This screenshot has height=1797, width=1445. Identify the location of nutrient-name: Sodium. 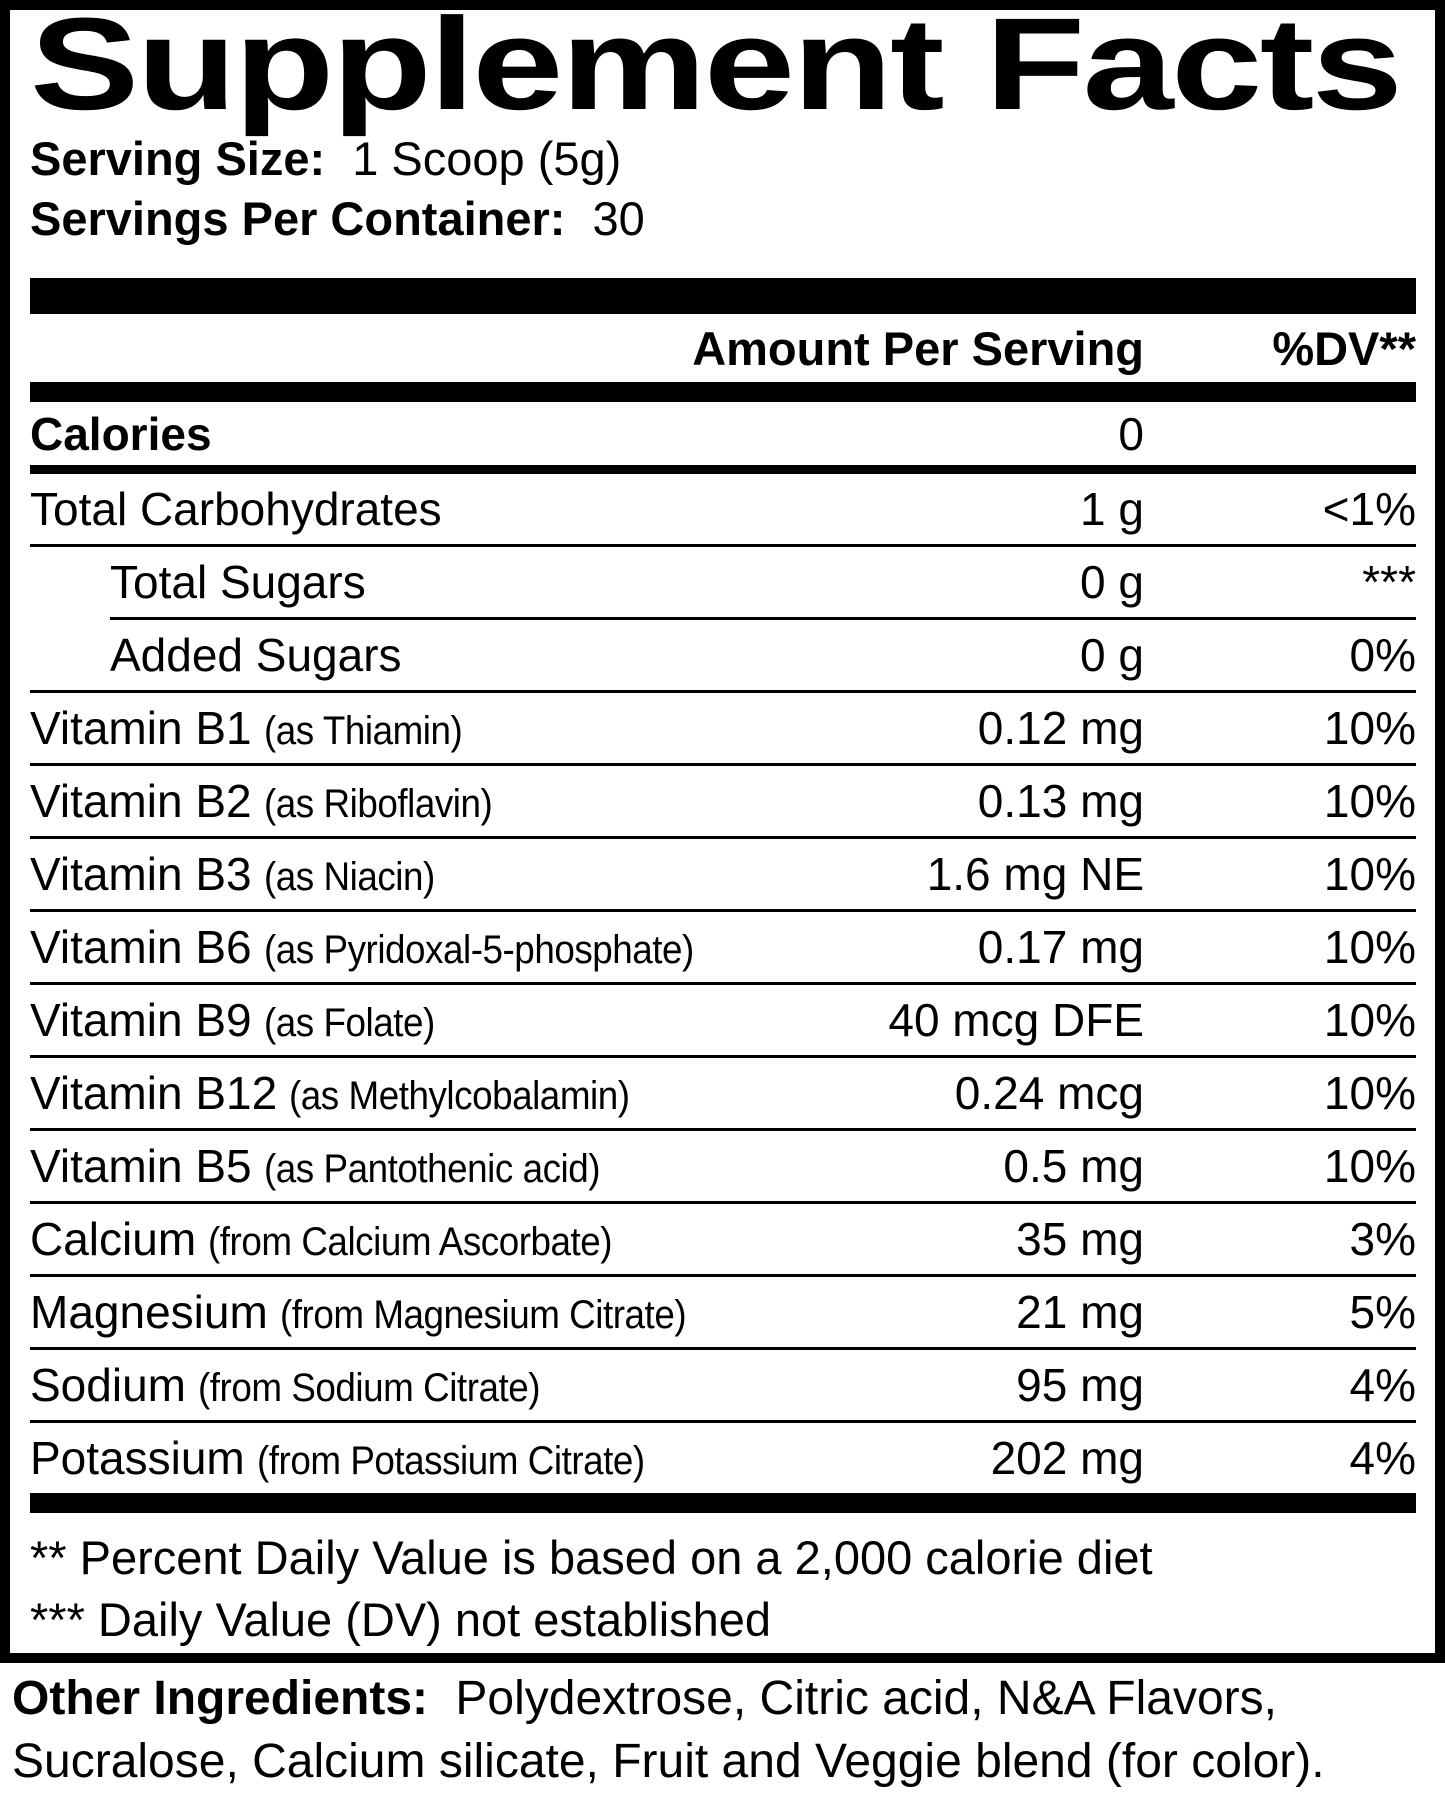
(108, 1385).